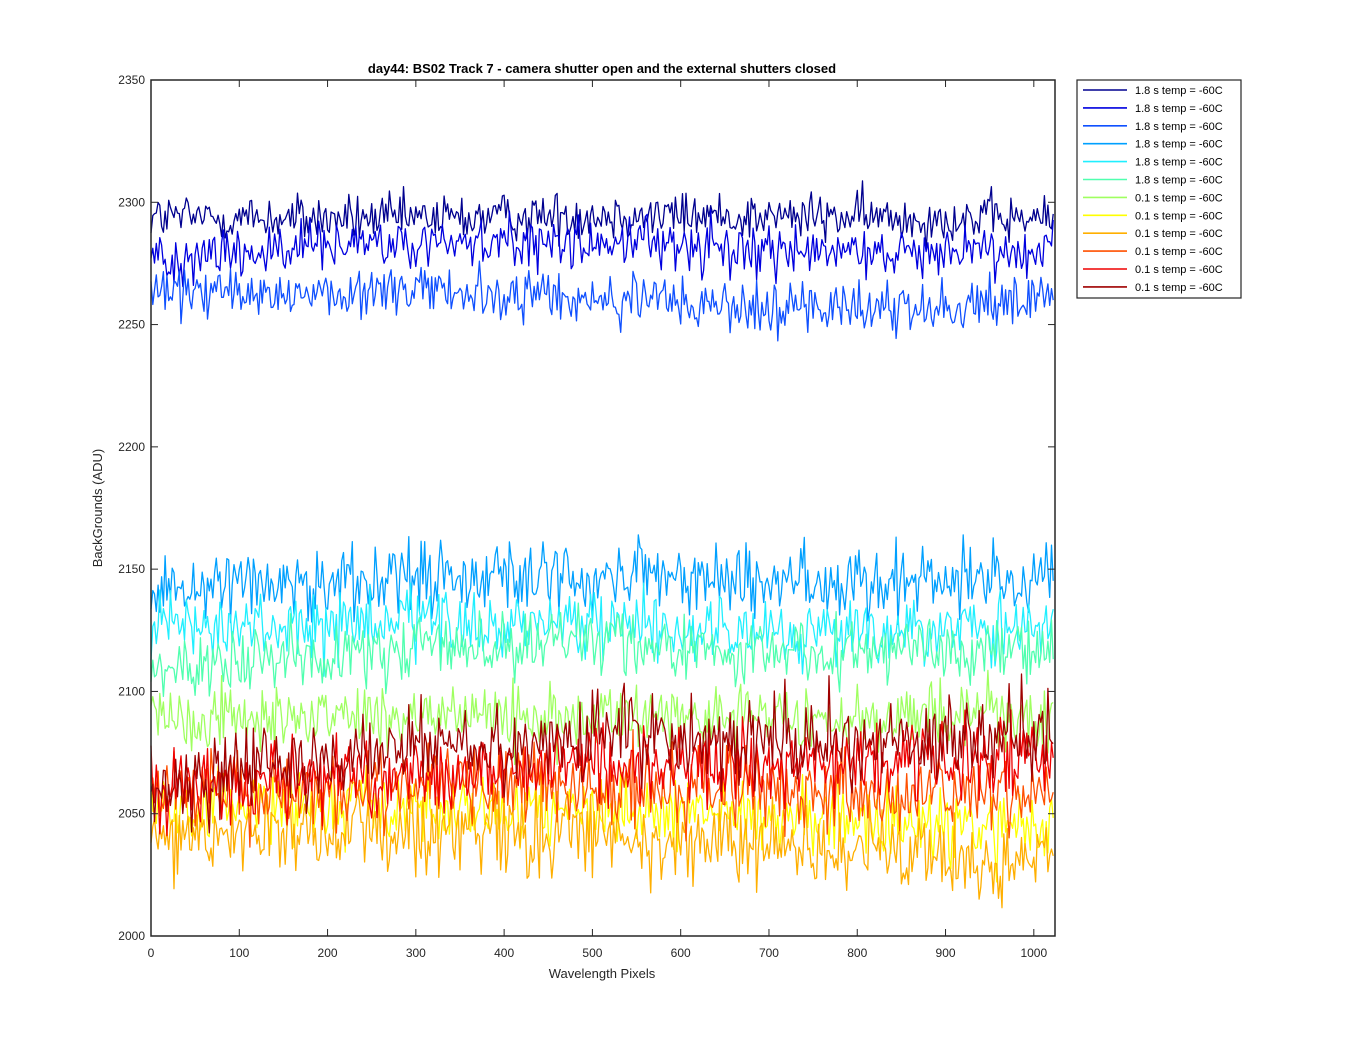  I want to click on x-tick-label-0: 0, so click(151, 953).